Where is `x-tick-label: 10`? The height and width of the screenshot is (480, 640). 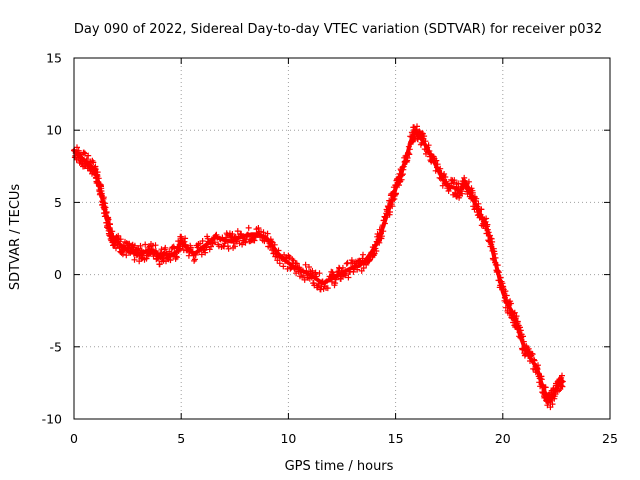
x-tick-label: 10 is located at coordinates (288, 438).